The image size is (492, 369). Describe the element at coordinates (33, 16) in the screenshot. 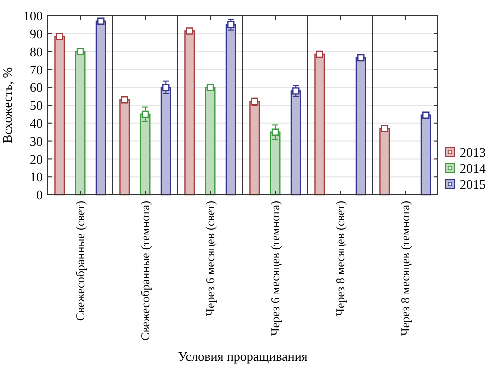

I see `y-tick-label: 100` at that location.